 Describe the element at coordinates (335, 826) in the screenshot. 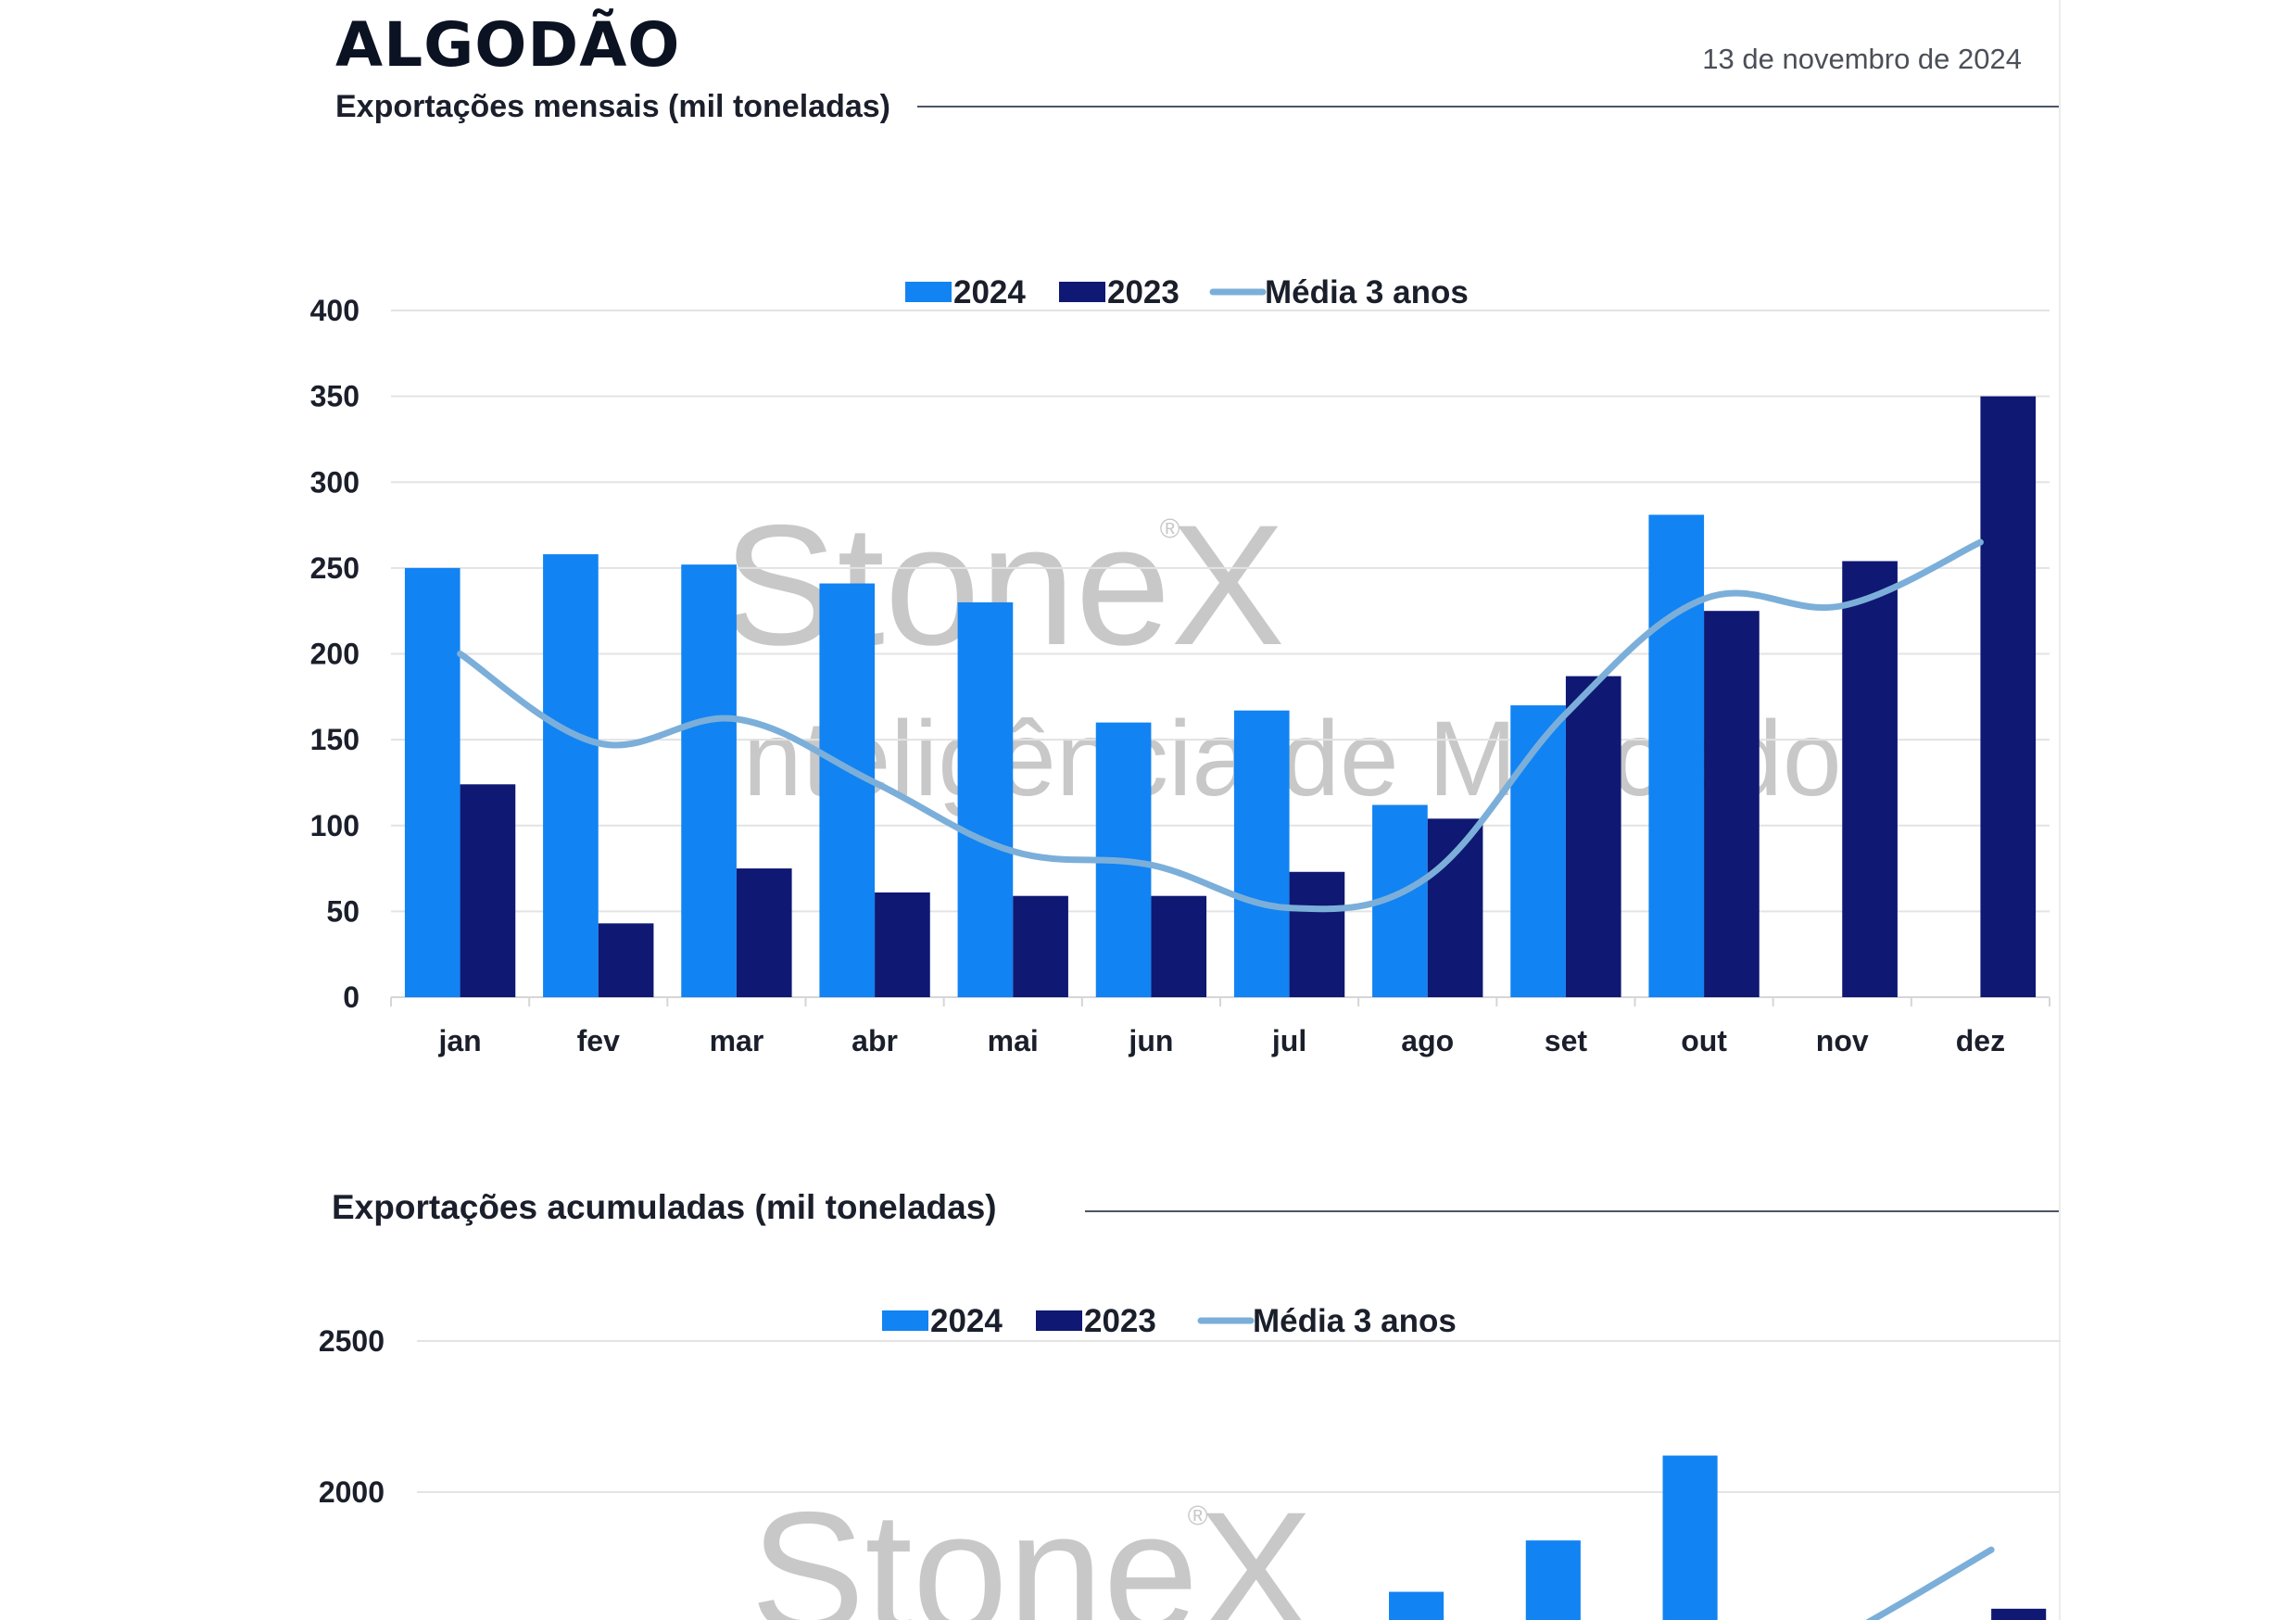

I see `y-tick-label: 100` at that location.